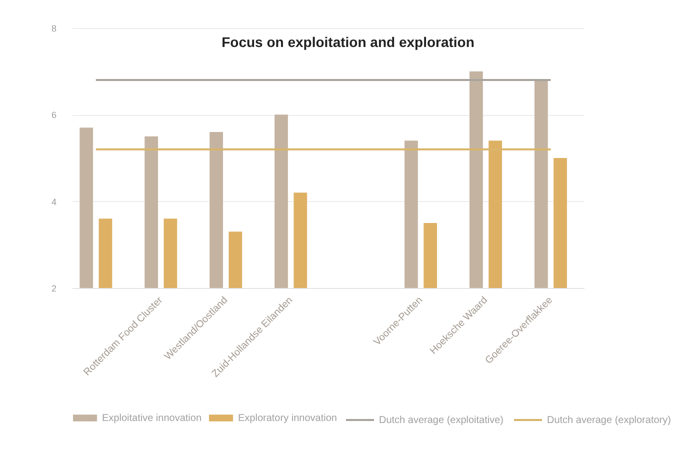 This screenshot has height=457, width=680. Describe the element at coordinates (287, 418) in the screenshot. I see `legend-label: Exploratory innovation` at that location.